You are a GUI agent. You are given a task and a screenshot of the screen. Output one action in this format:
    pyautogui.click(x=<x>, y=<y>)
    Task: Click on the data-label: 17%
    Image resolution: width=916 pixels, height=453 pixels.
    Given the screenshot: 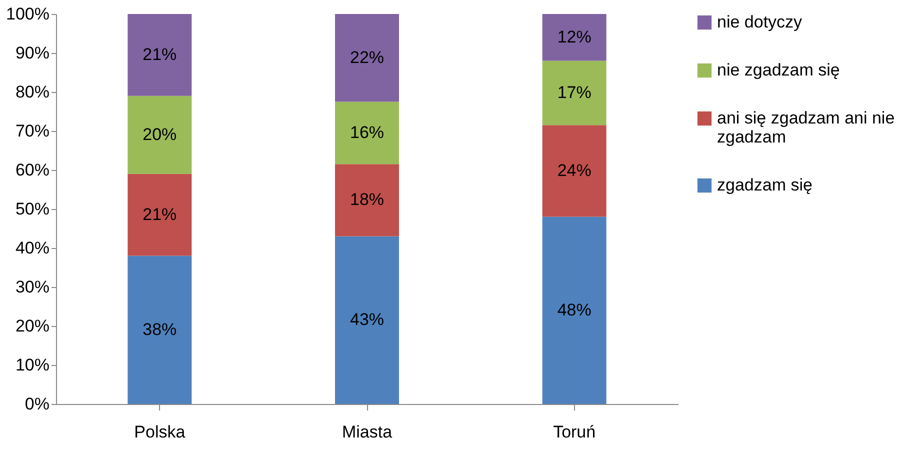 What is the action you would take?
    pyautogui.click(x=574, y=92)
    